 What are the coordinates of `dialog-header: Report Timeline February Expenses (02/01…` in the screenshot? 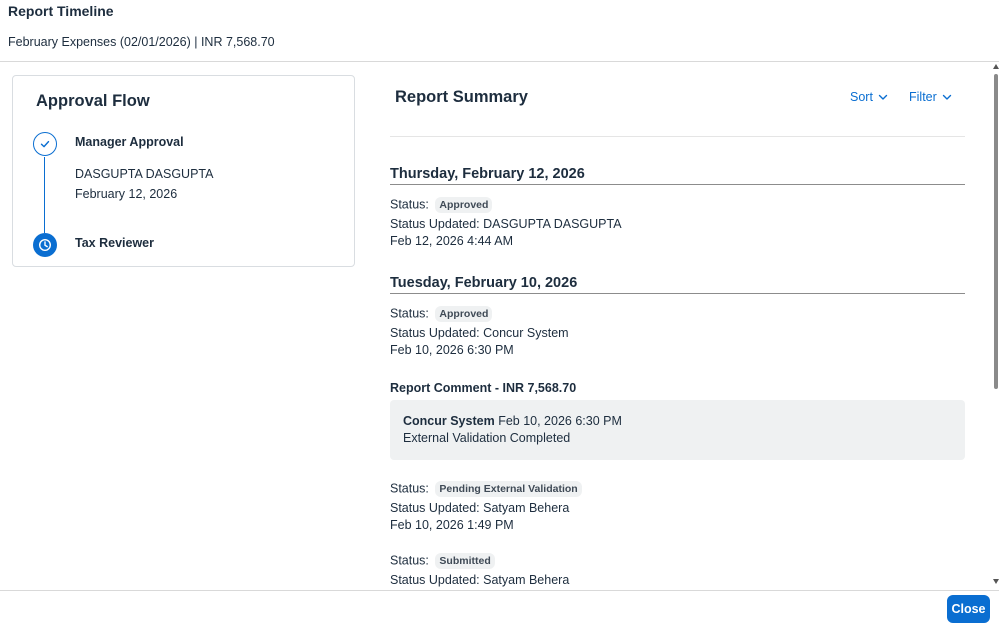 It's located at (499, 31).